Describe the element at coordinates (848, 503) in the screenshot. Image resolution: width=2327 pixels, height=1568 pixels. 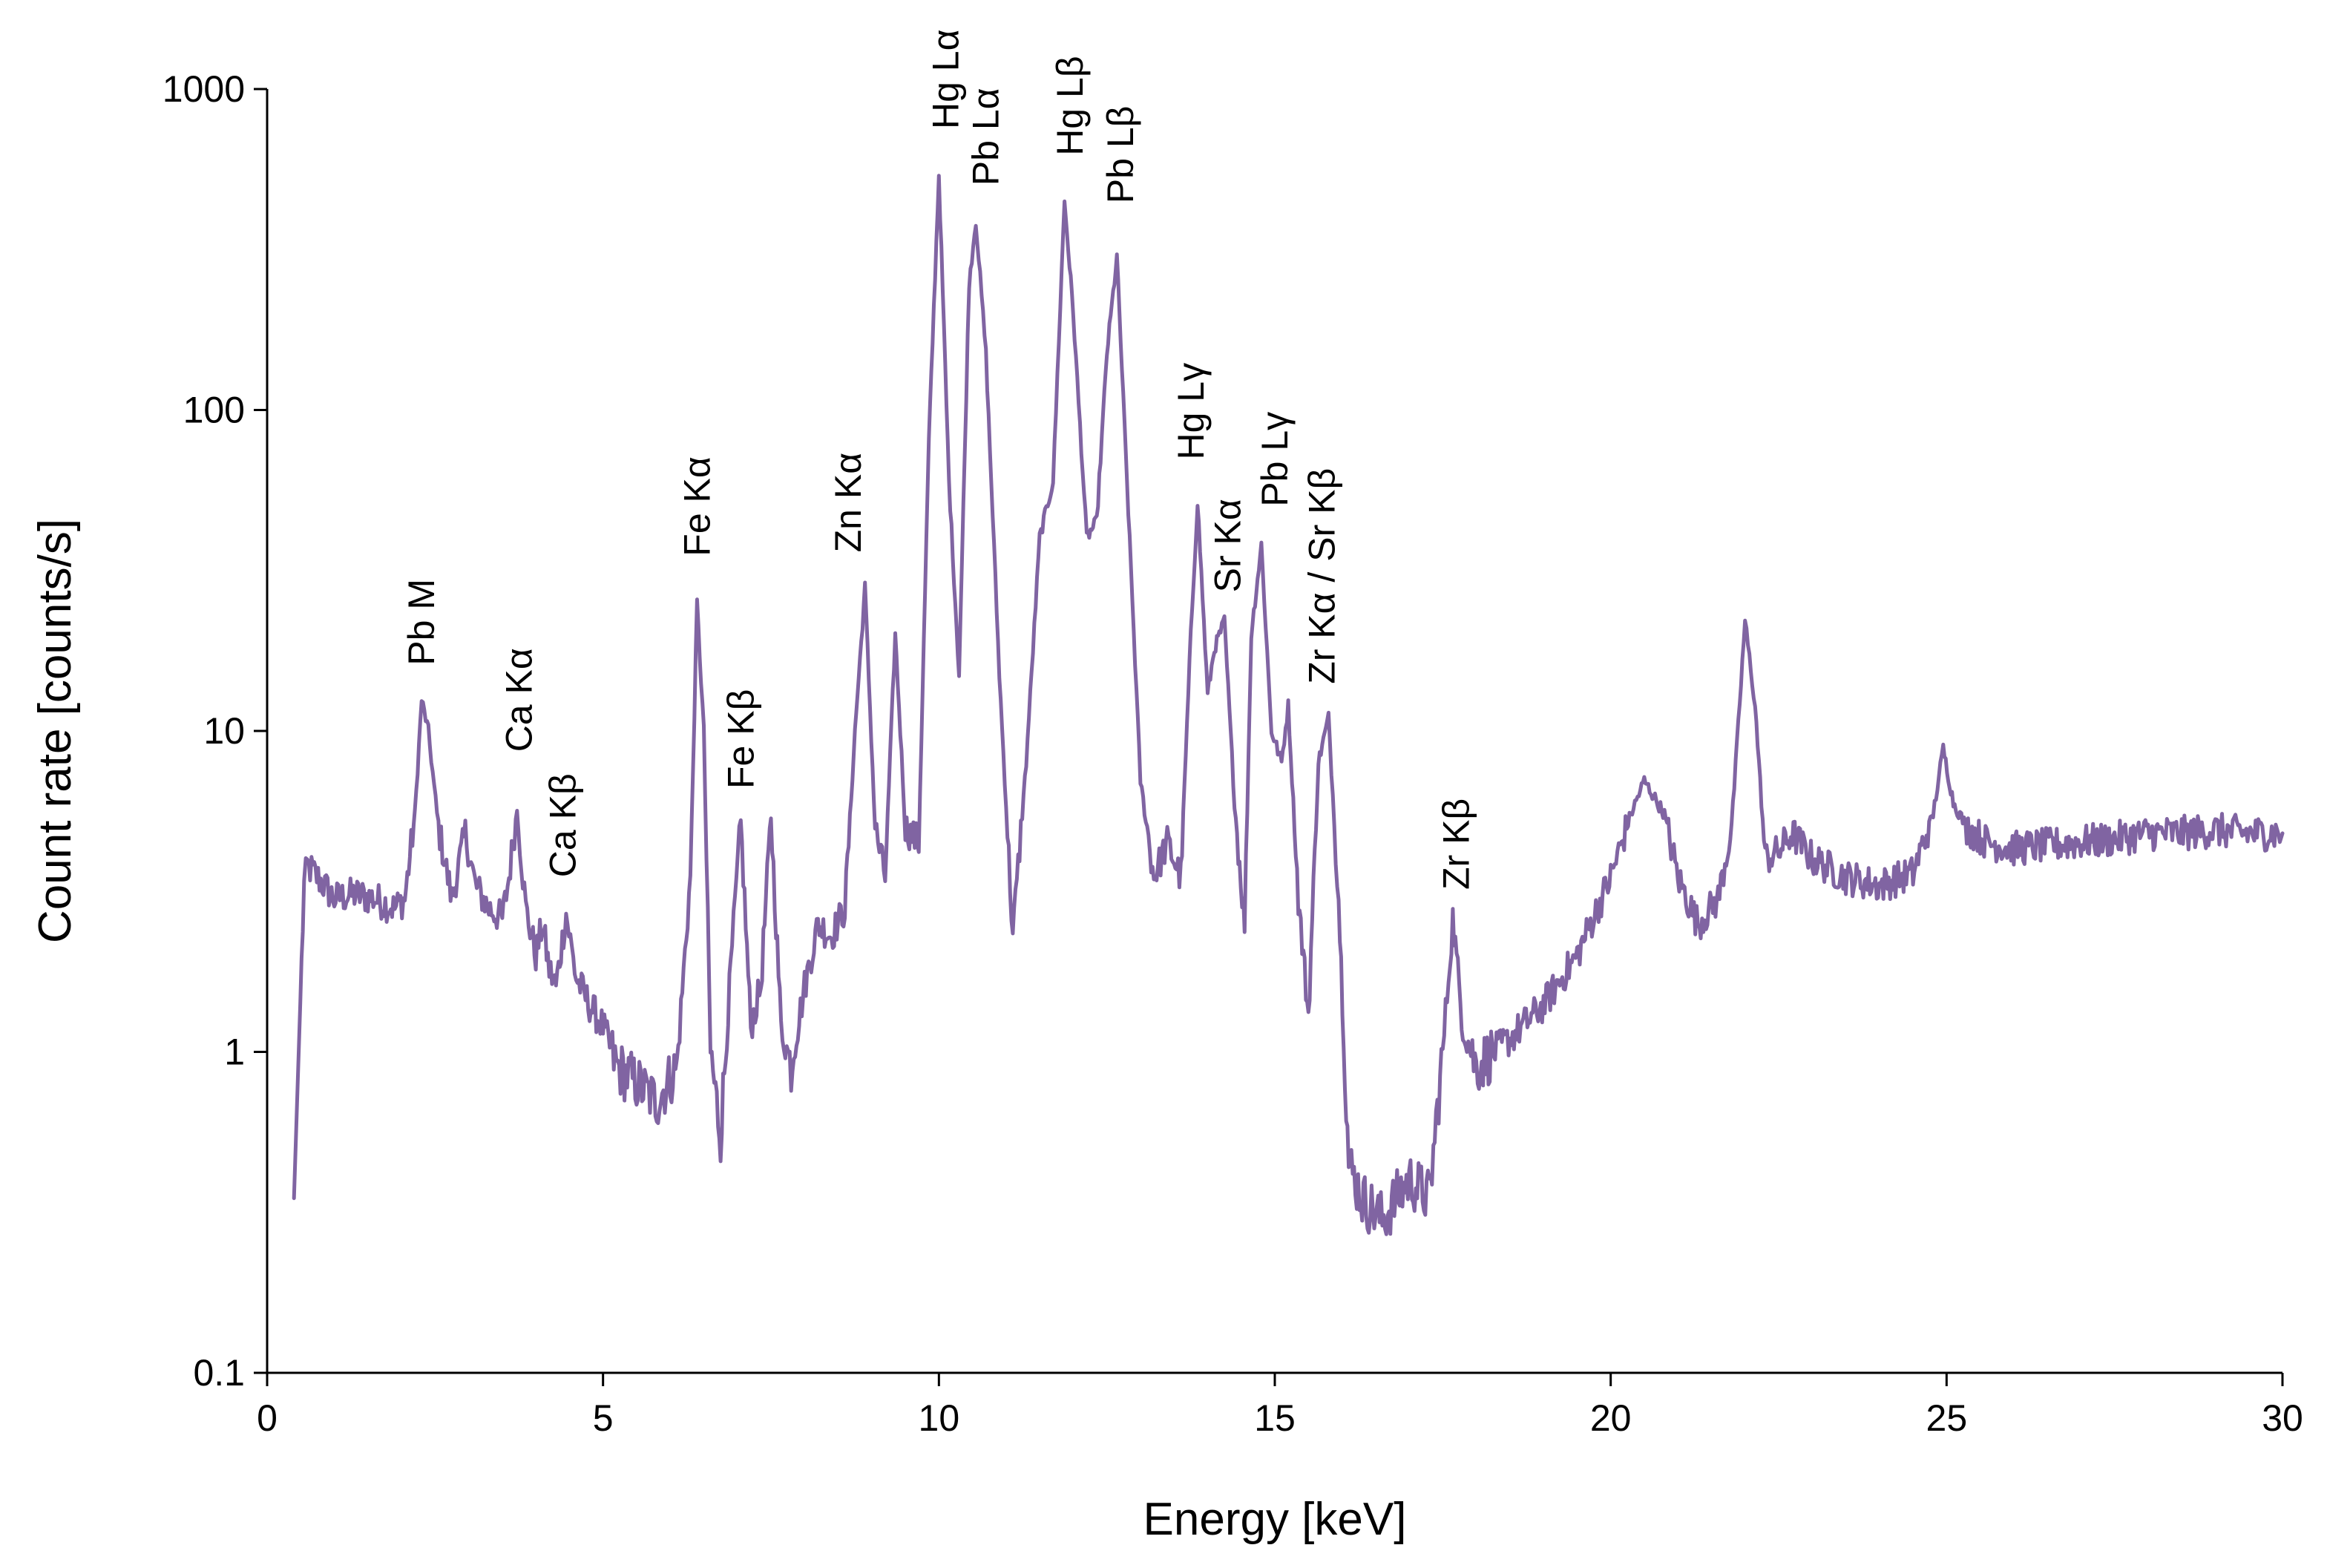
I see `peak-label: Zn Kα` at that location.